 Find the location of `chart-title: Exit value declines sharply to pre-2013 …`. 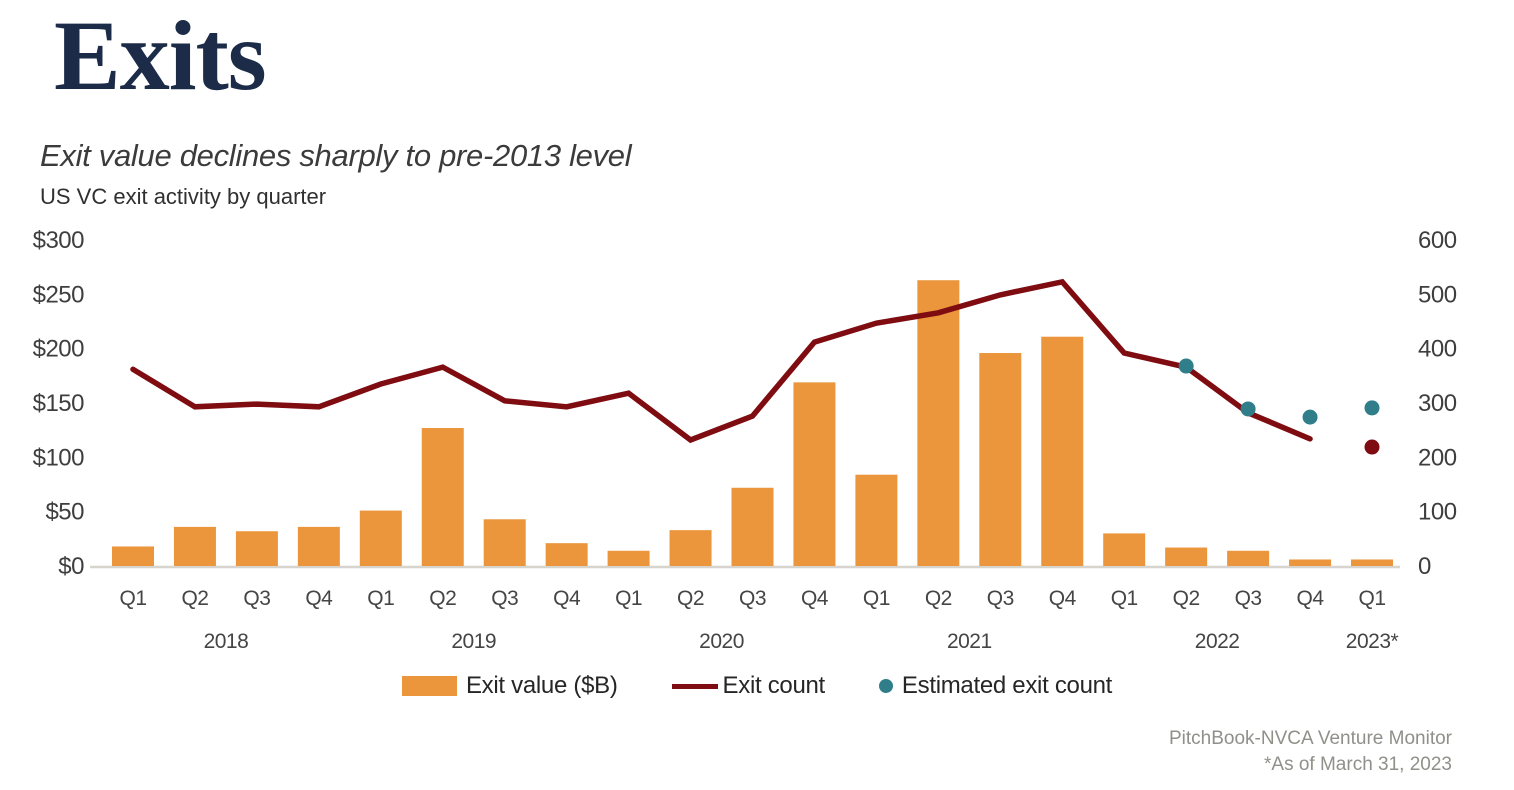

chart-title: Exit value declines sharply to pre-2013 … is located at coordinates (336, 155).